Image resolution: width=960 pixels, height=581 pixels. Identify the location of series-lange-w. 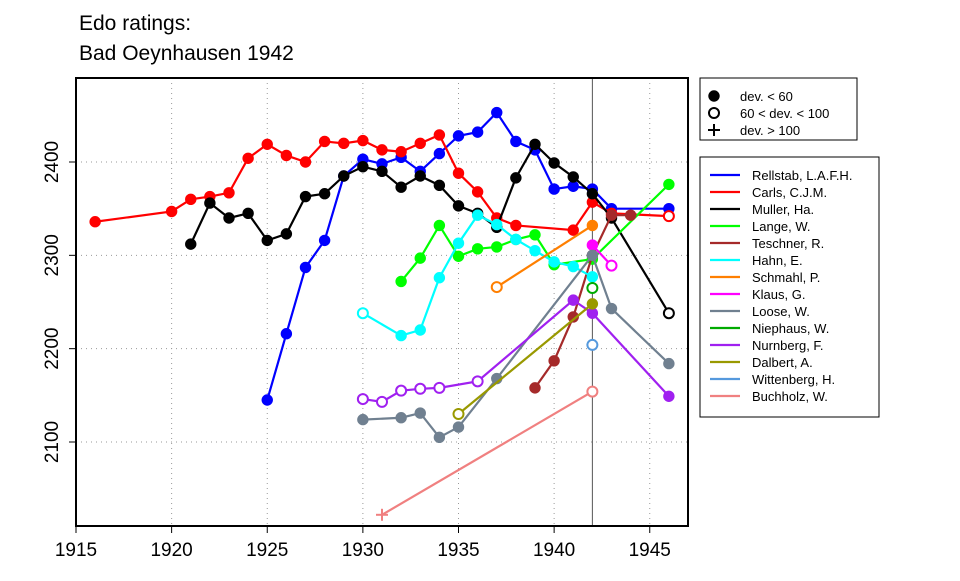
(535, 233).